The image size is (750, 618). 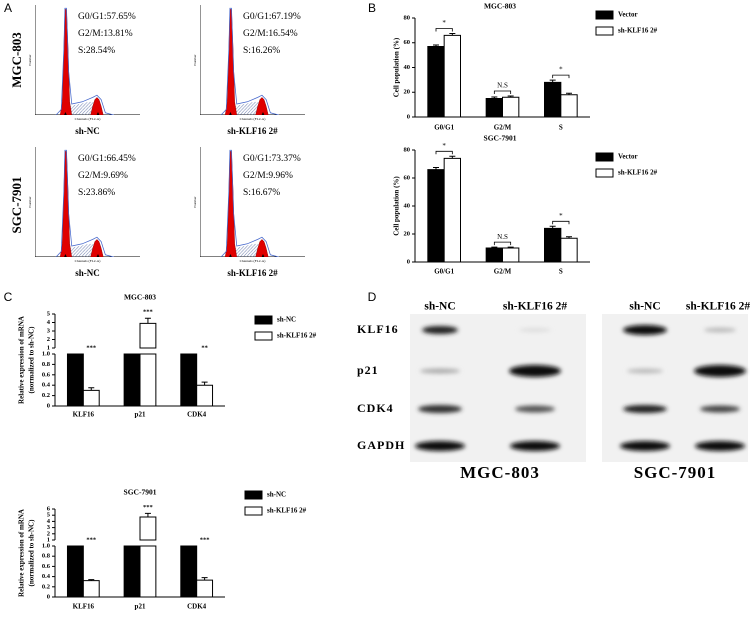 What do you see at coordinates (718, 307) in the screenshot?
I see `lane-label: sh-KLF16 2#` at bounding box center [718, 307].